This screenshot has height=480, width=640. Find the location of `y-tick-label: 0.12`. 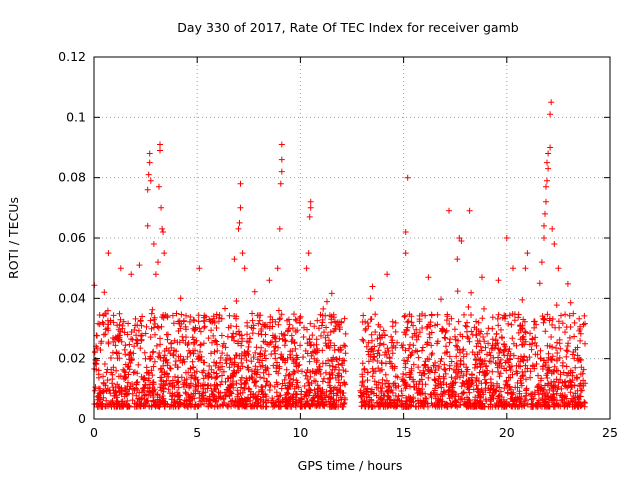

y-tick-label: 0.12 is located at coordinates (72, 56).